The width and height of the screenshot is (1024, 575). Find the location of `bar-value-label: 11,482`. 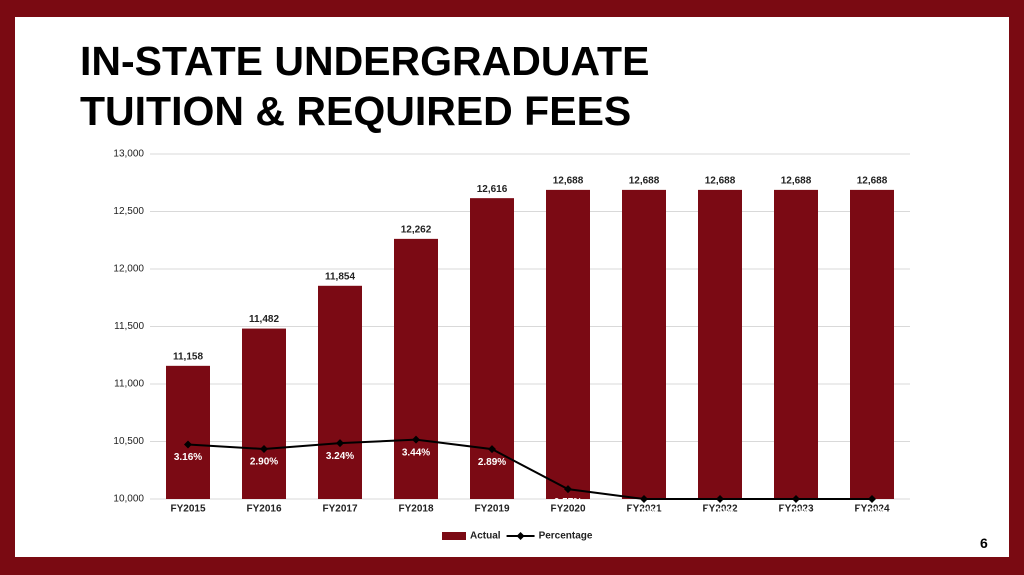

bar-value-label: 11,482 is located at coordinates (264, 319).